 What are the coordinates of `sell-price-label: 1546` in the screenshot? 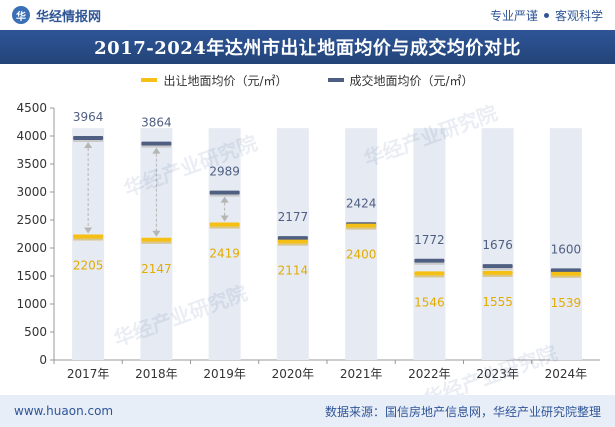 It's located at (429, 302).